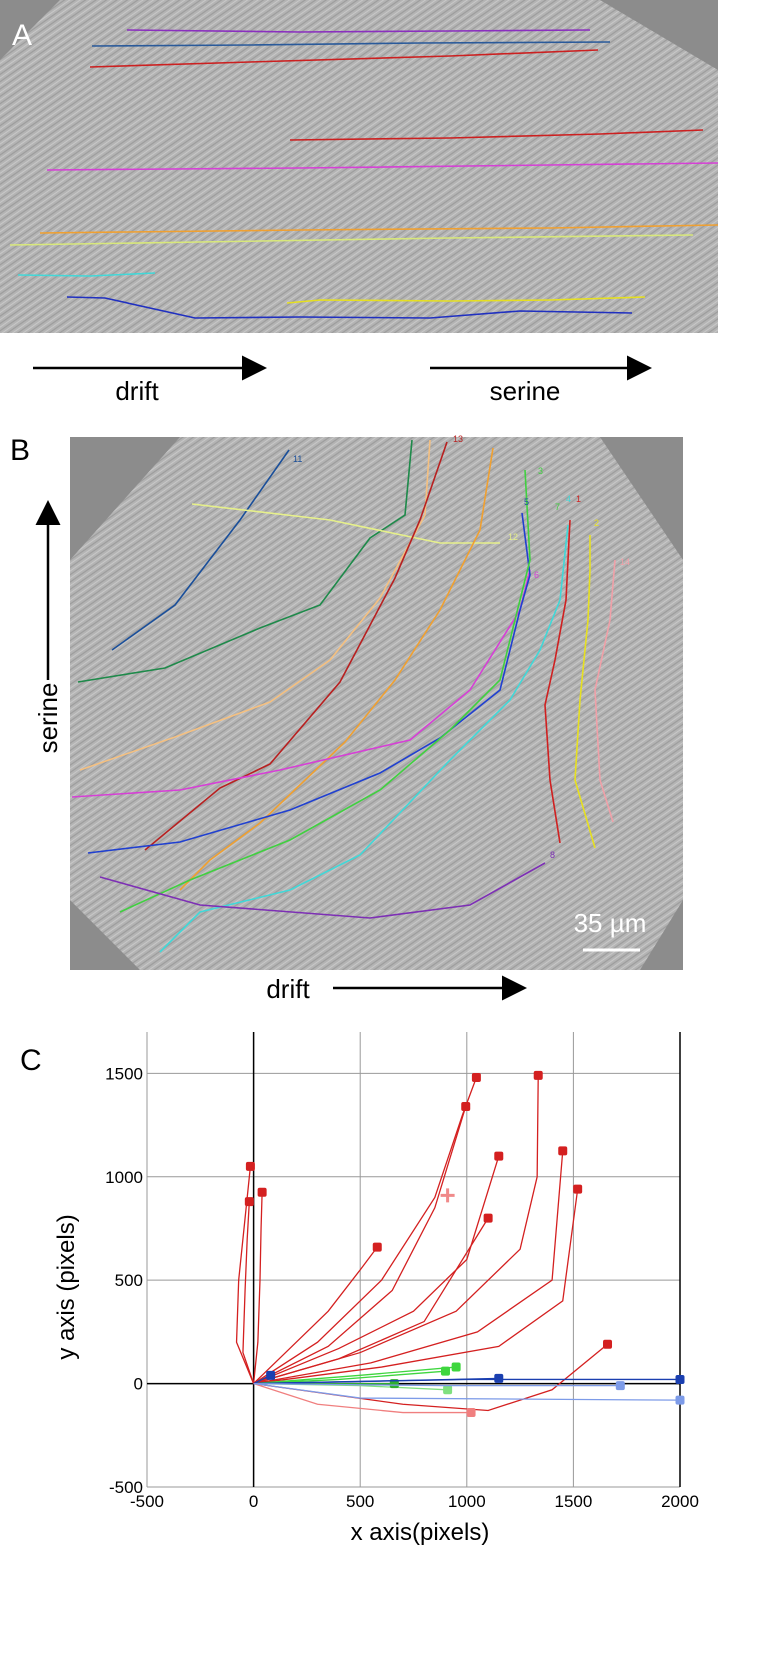  Describe the element at coordinates (147, 1501) in the screenshot. I see `x-tick-label: -500` at that location.